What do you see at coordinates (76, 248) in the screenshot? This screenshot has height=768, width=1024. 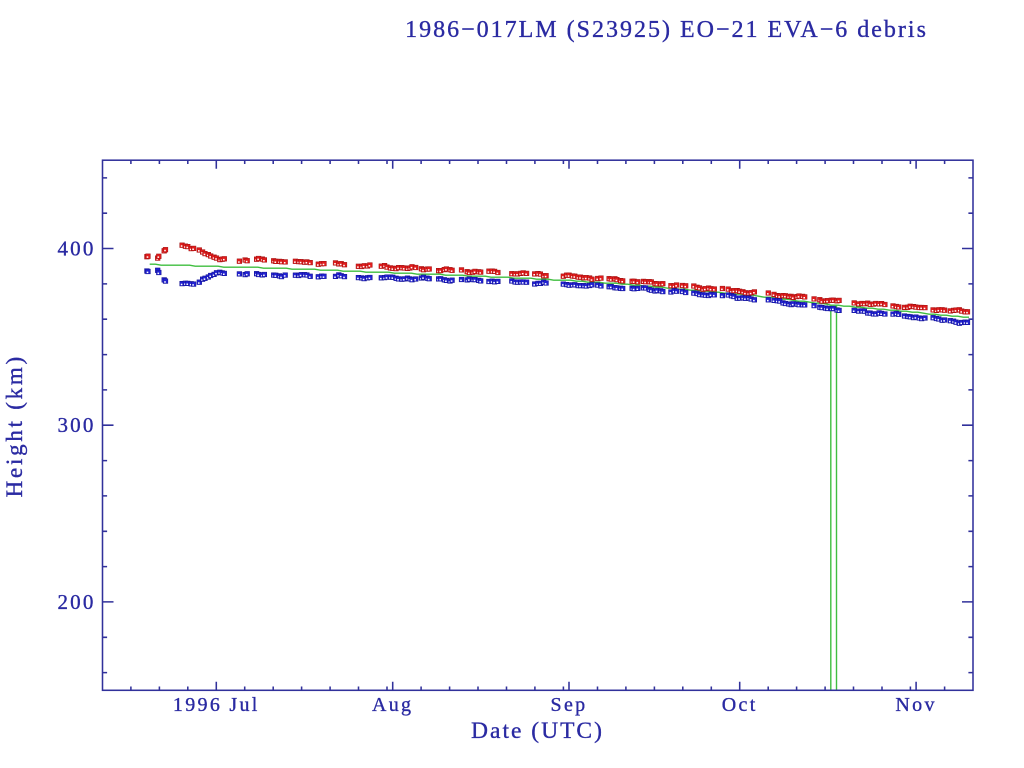 I see `svg-text: 400` at bounding box center [76, 248].